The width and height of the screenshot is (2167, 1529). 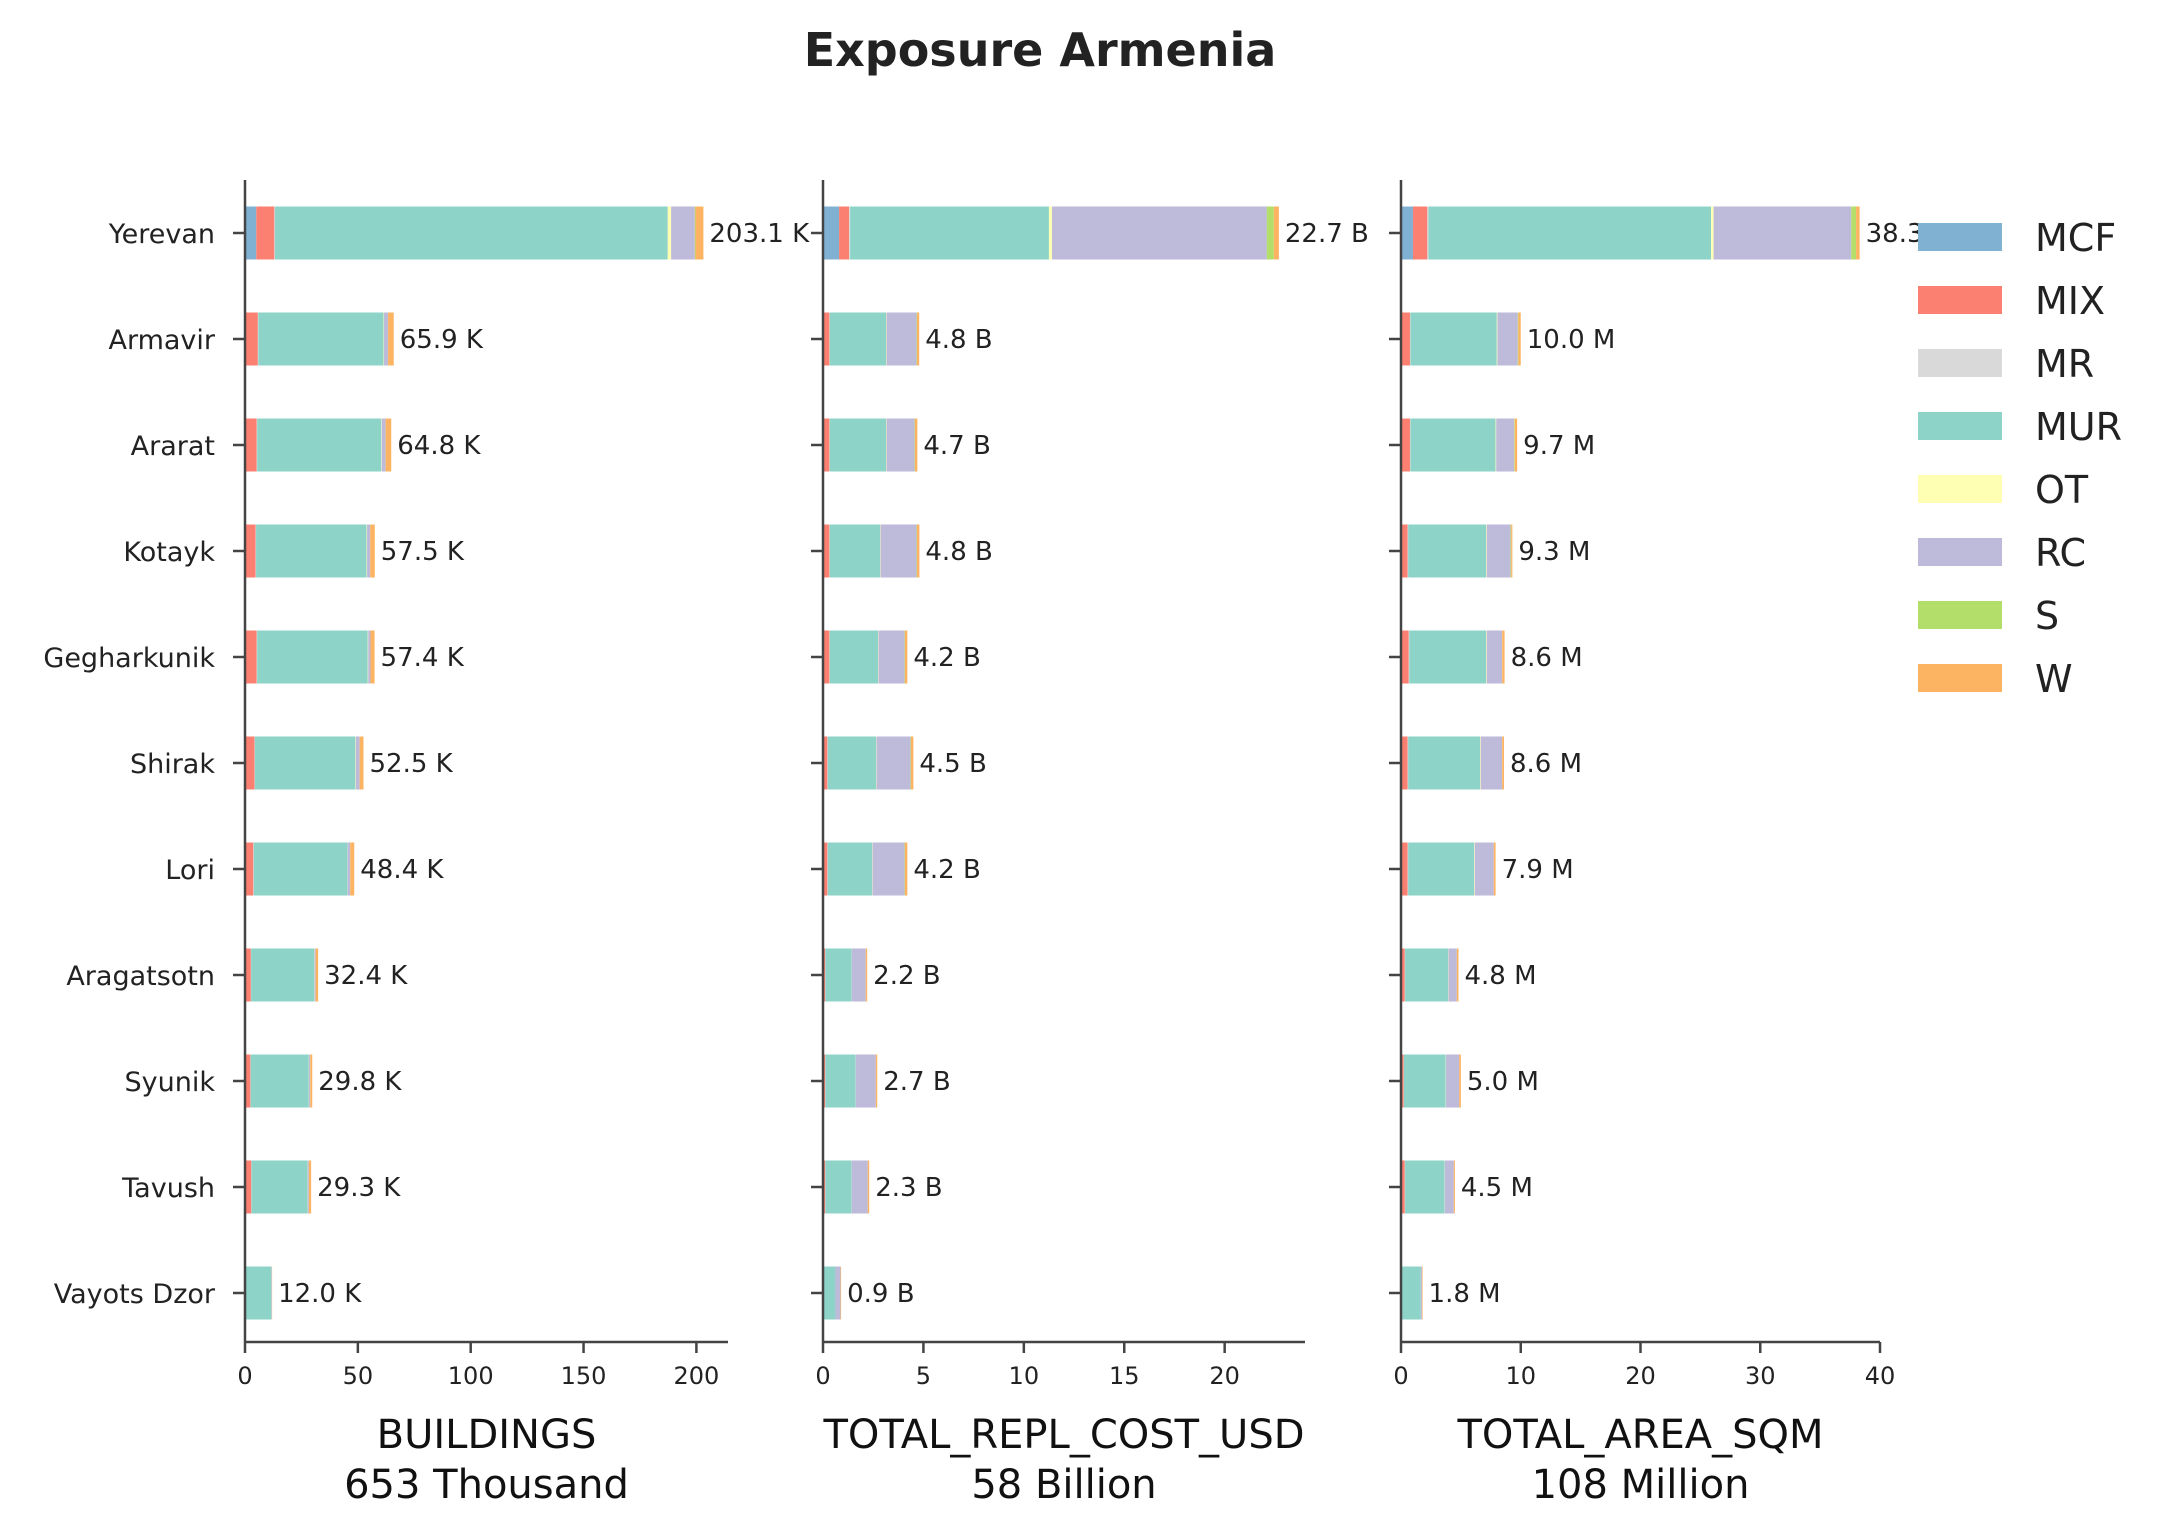 I want to click on bar-rc-yerevan, so click(x=1782, y=233).